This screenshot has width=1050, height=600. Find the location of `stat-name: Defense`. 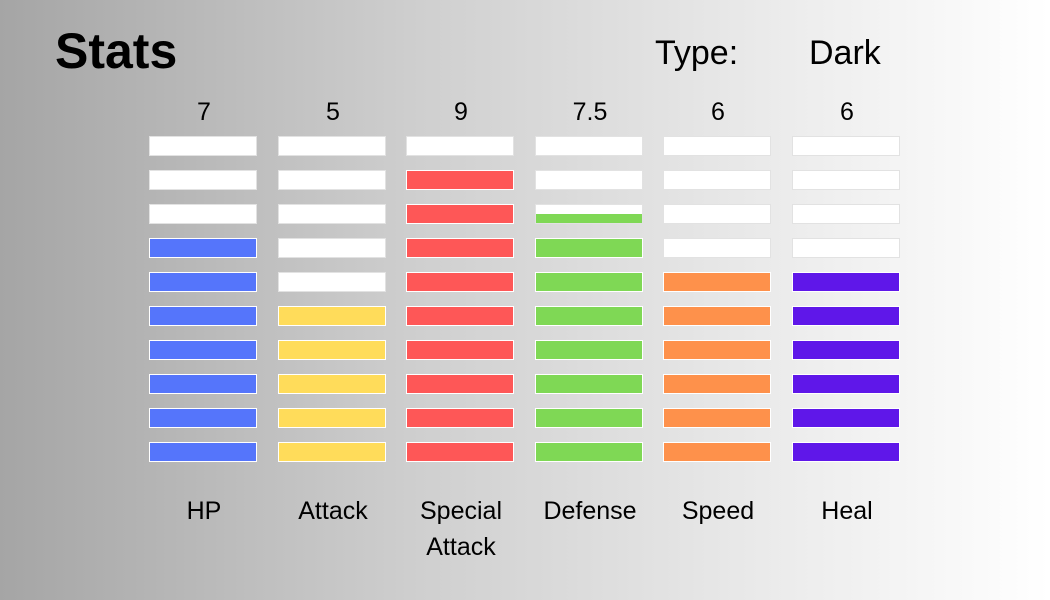

stat-name: Defense is located at coordinates (590, 511).